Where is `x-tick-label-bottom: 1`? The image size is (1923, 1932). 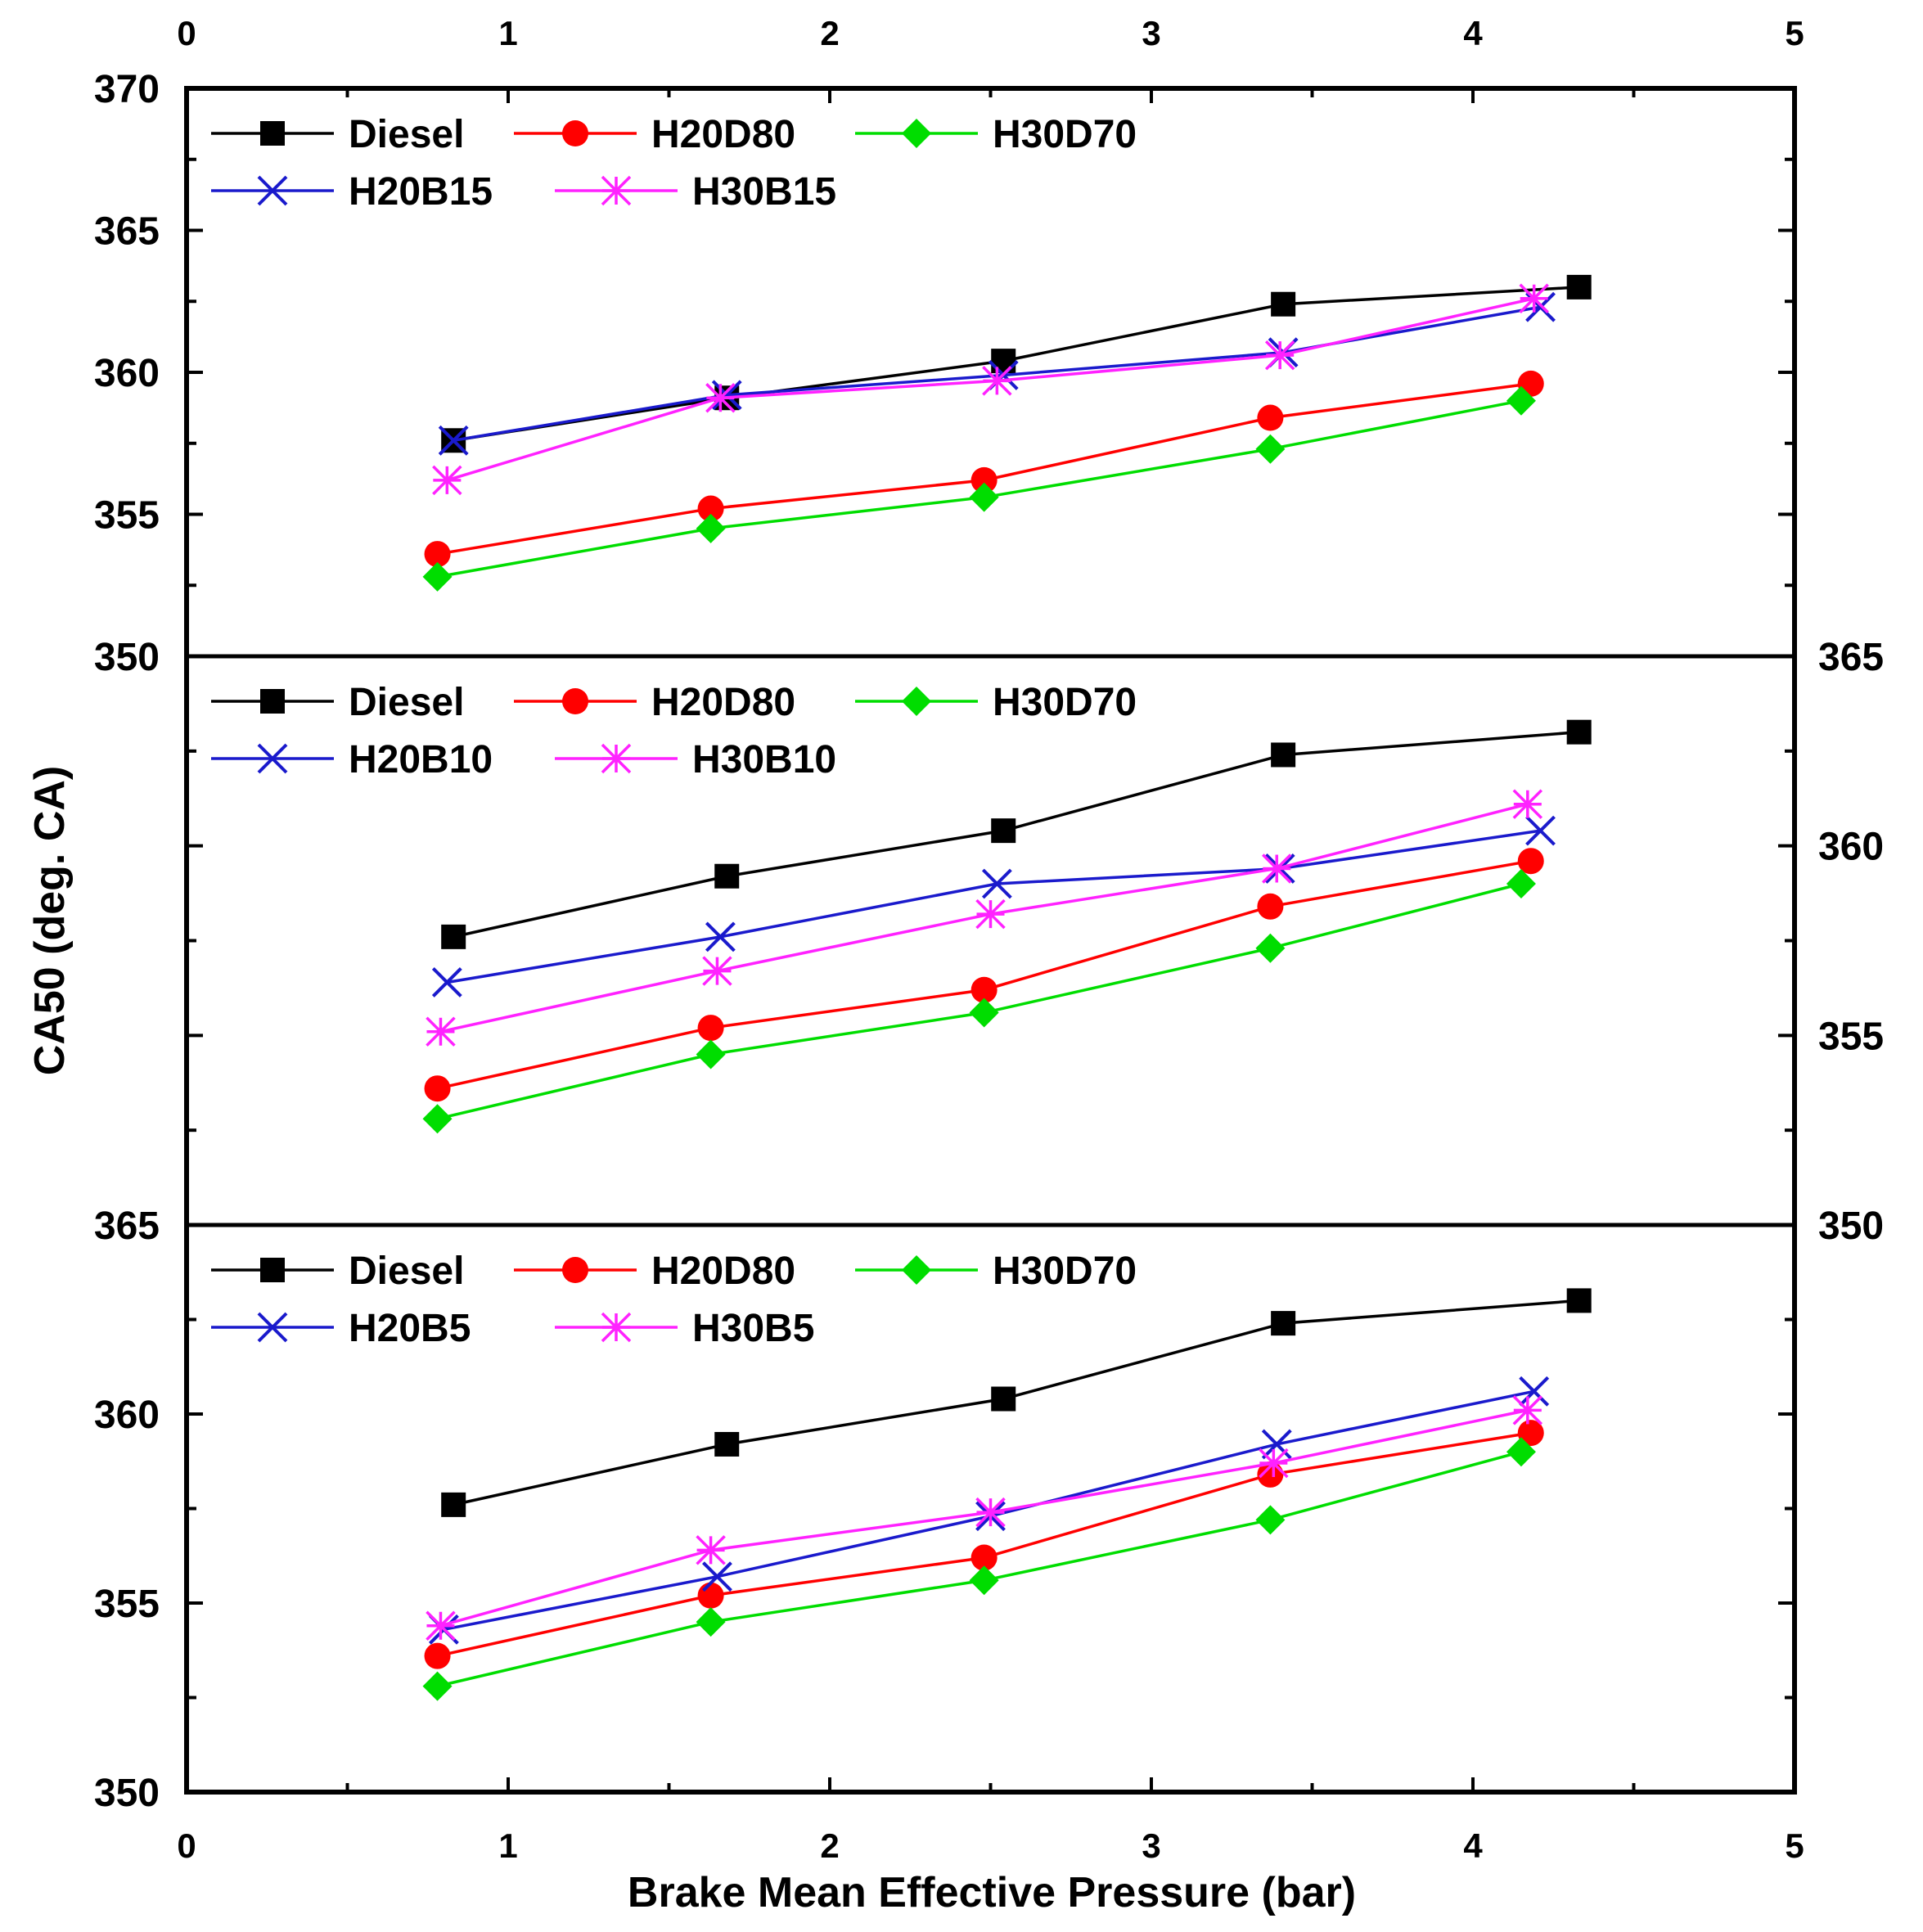 x-tick-label-bottom: 1 is located at coordinates (507, 1845).